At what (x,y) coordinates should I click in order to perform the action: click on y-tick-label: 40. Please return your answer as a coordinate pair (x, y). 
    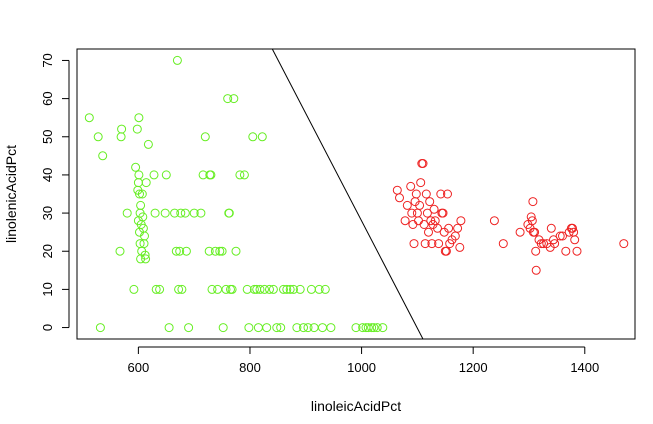
    Looking at the image, I should click on (47, 175).